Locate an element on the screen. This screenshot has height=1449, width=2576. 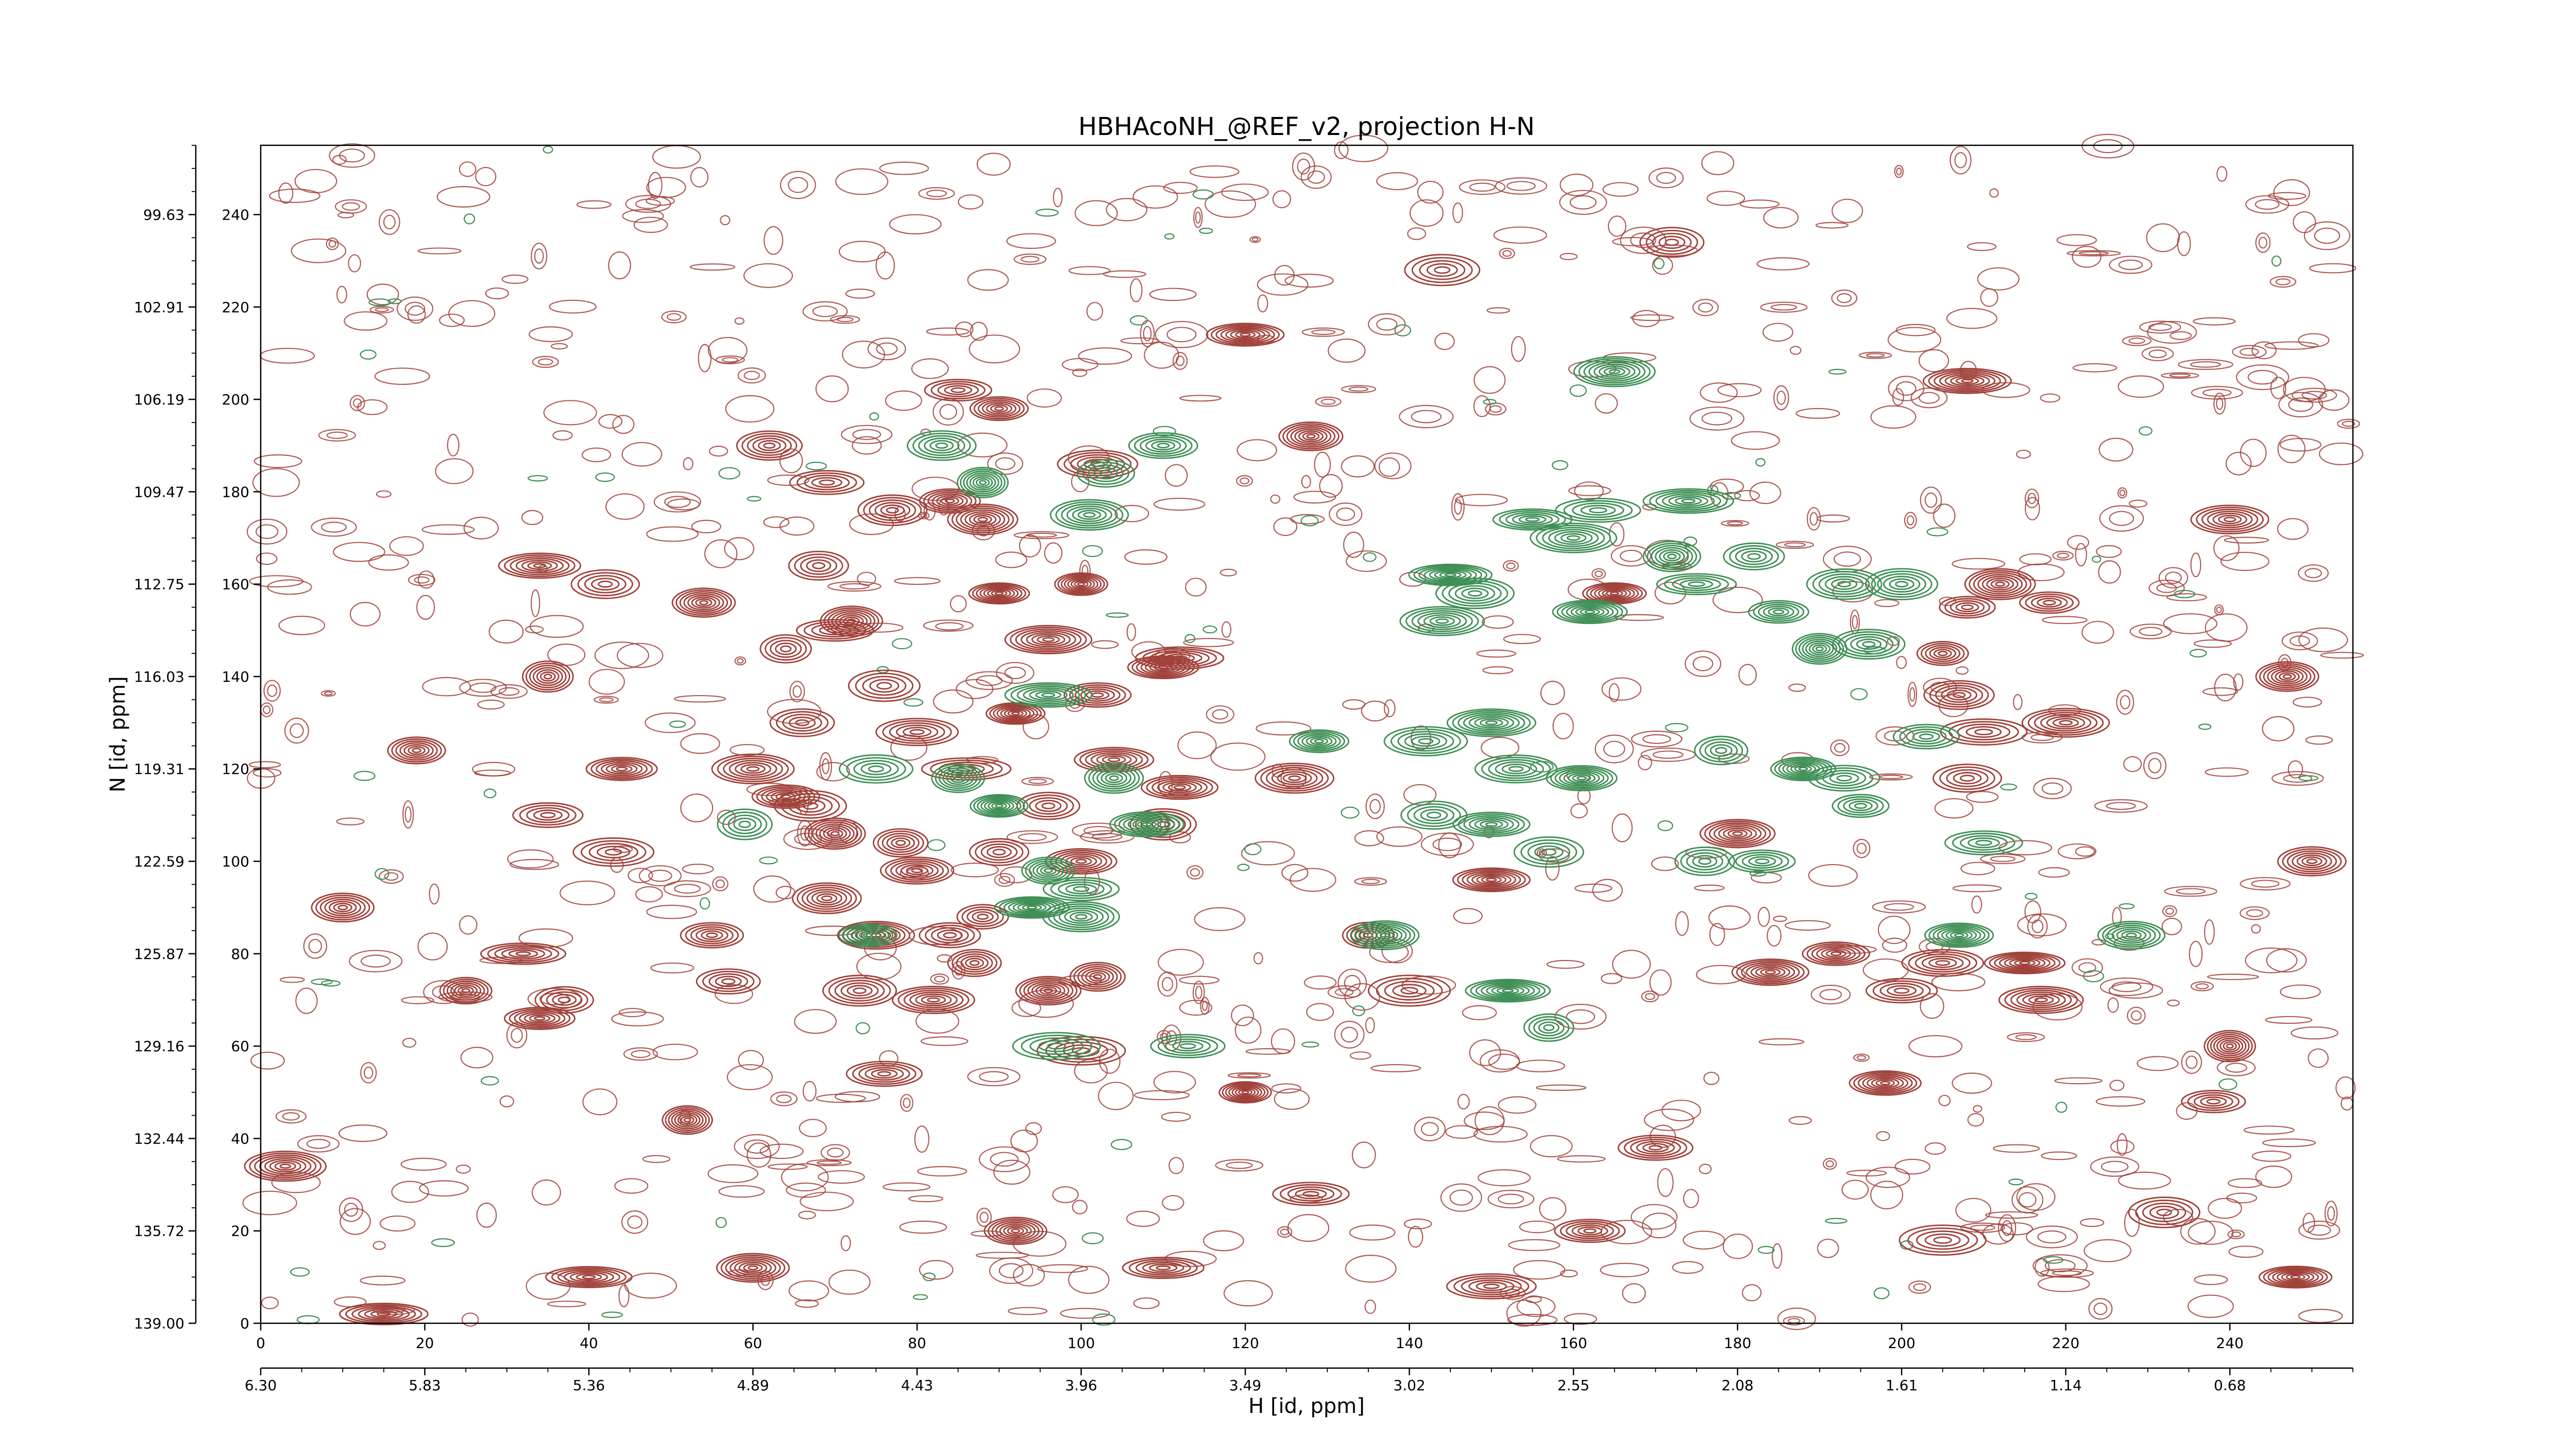
y-ppm-tick-label: 102.91 is located at coordinates (159, 307).